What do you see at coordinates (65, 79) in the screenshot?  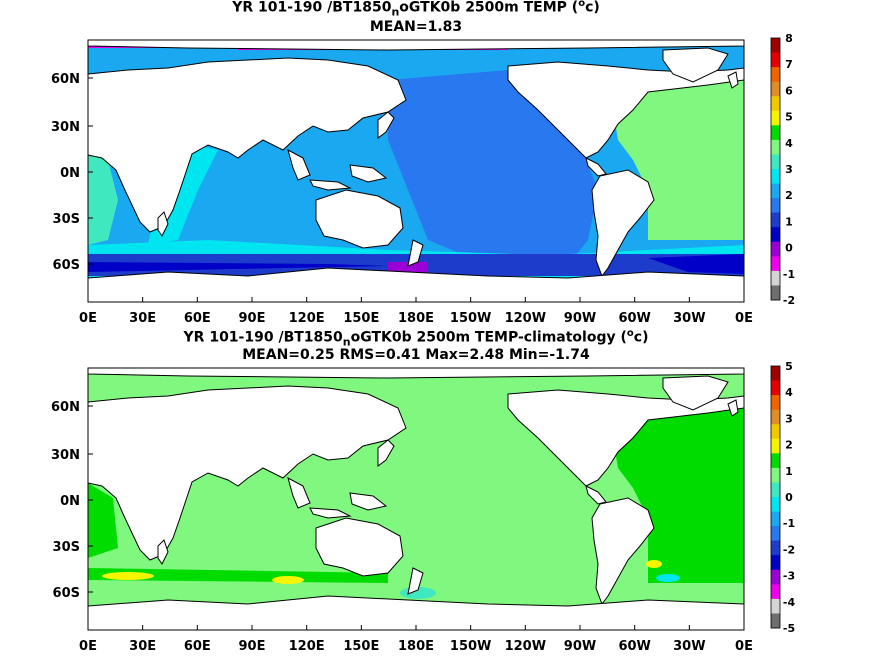 I see `top-y-tick-label: 60N` at bounding box center [65, 79].